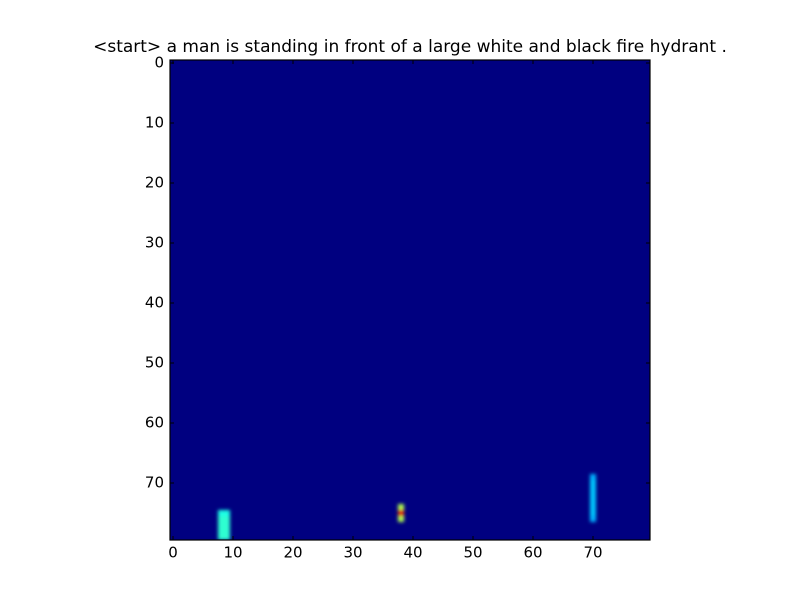  Describe the element at coordinates (352, 553) in the screenshot. I see `x-tick-label: 30` at that location.